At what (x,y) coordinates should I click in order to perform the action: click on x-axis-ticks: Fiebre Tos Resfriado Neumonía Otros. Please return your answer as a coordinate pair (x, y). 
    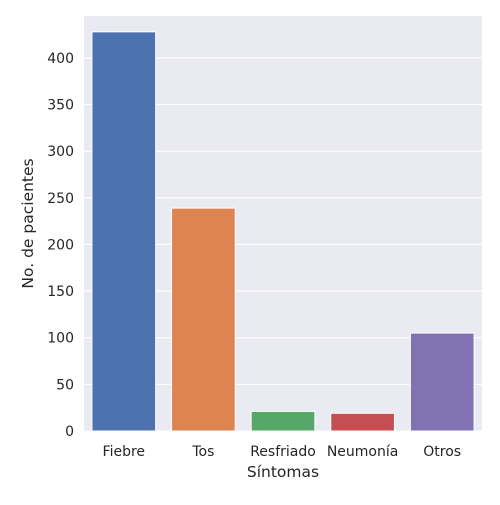
    Looking at the image, I should click on (282, 452).